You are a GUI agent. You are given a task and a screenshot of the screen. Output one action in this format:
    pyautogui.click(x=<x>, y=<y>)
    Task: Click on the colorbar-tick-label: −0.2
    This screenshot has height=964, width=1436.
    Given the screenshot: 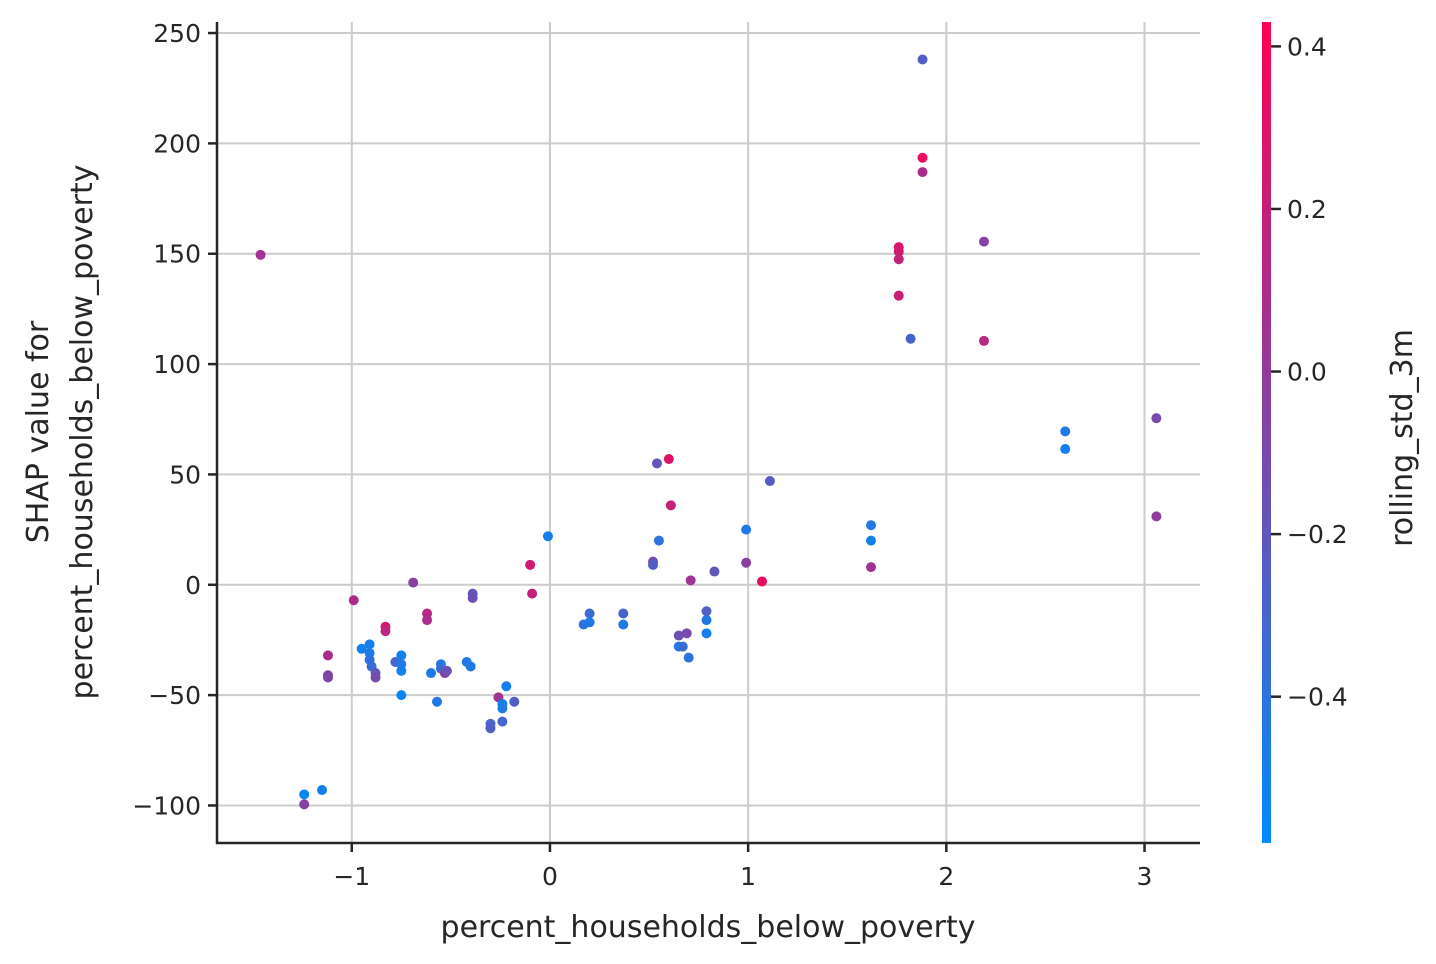 What is the action you would take?
    pyautogui.click(x=1317, y=534)
    